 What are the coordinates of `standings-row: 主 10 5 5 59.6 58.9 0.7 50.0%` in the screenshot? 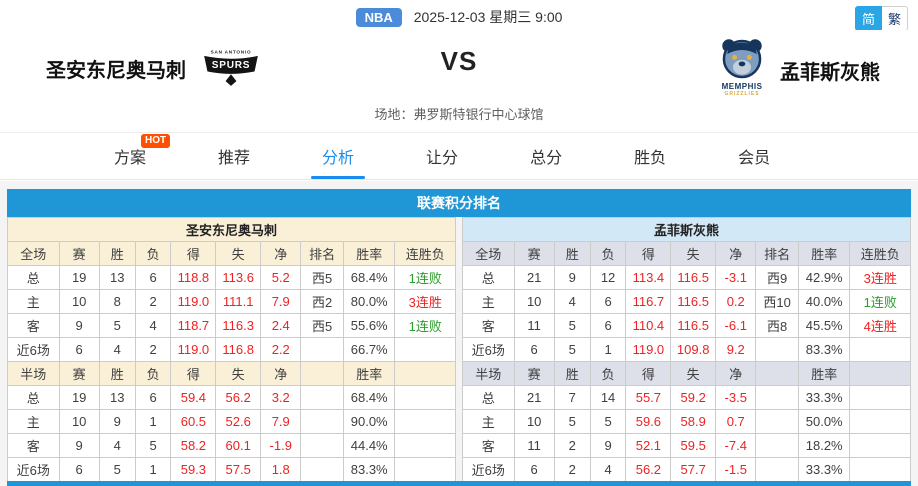 It's located at (686, 421).